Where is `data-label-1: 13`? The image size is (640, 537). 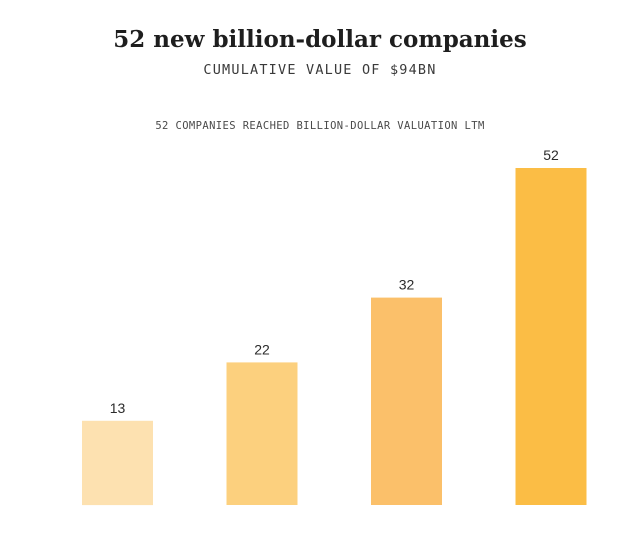
data-label-1: 13 is located at coordinates (118, 408).